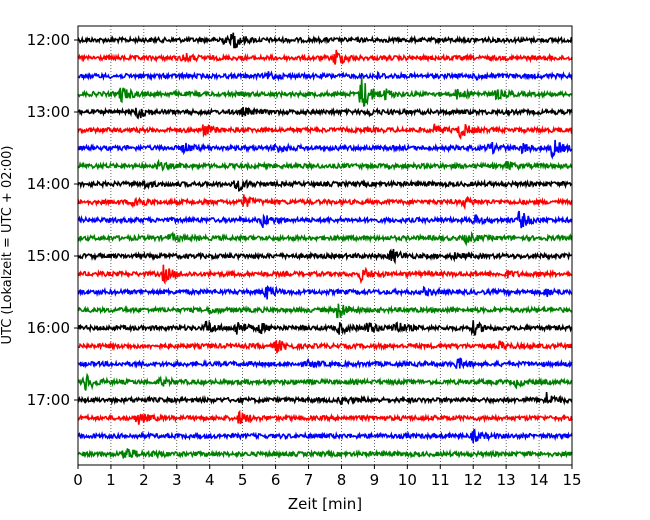 The image size is (650, 520). I want to click on trace-16:45, so click(325, 381).